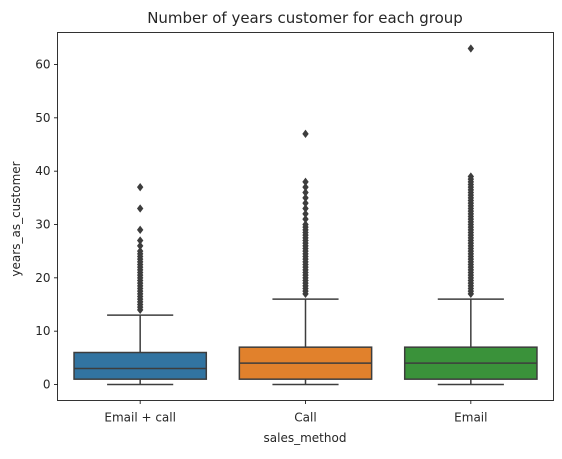  I want to click on y-tick-label: 0, so click(47, 385).